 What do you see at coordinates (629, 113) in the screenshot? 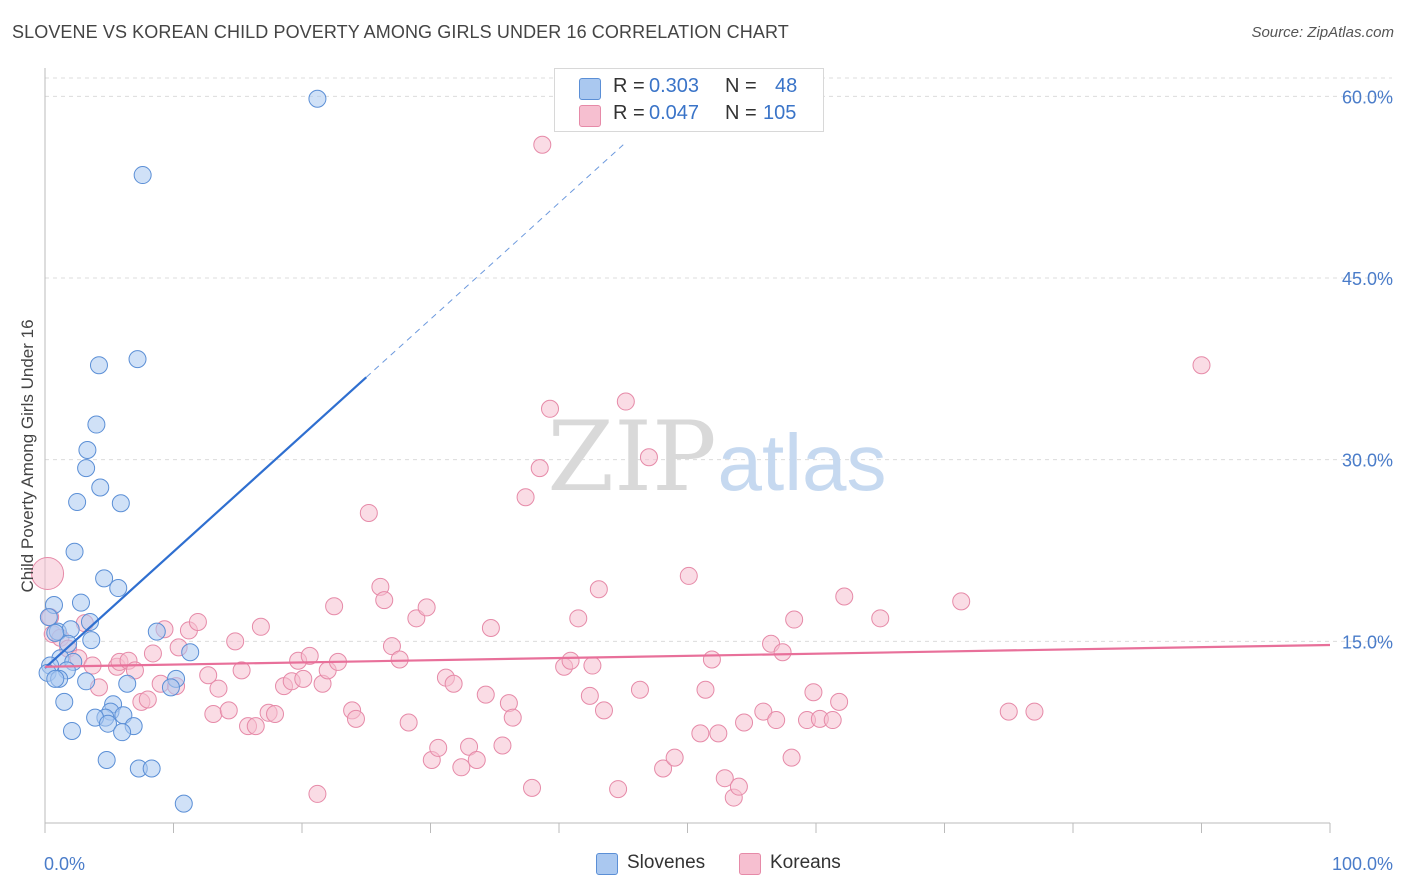
I see `r-label: R =` at bounding box center [629, 113].